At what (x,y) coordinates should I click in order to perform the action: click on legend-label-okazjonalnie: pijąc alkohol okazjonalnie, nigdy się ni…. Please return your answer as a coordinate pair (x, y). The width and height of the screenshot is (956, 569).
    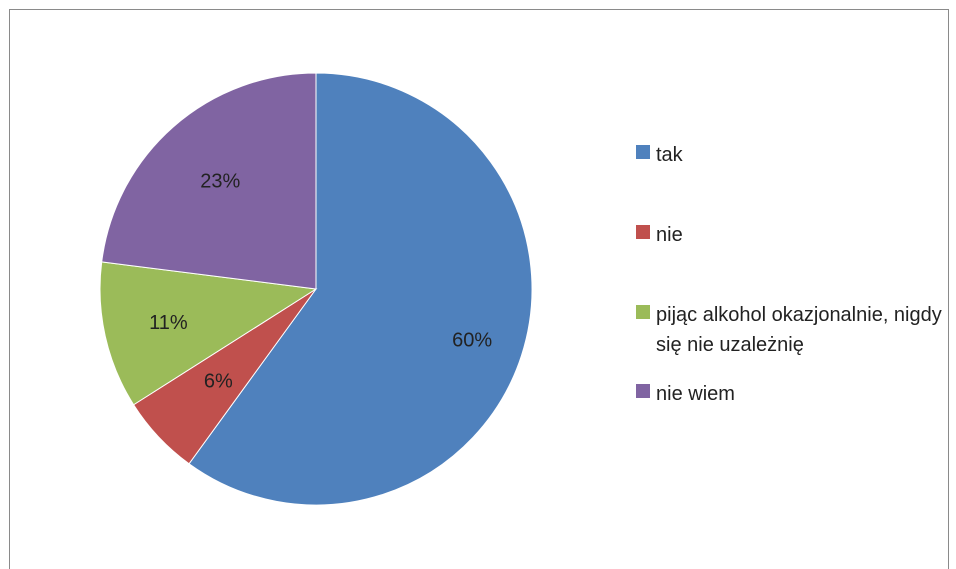
    Looking at the image, I should click on (799, 330).